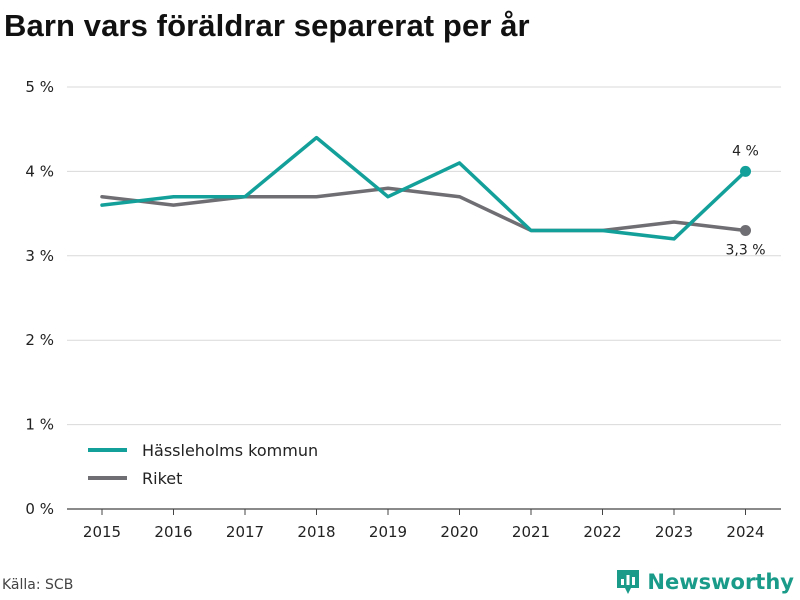  I want to click on series-lines, so click(424, 188).